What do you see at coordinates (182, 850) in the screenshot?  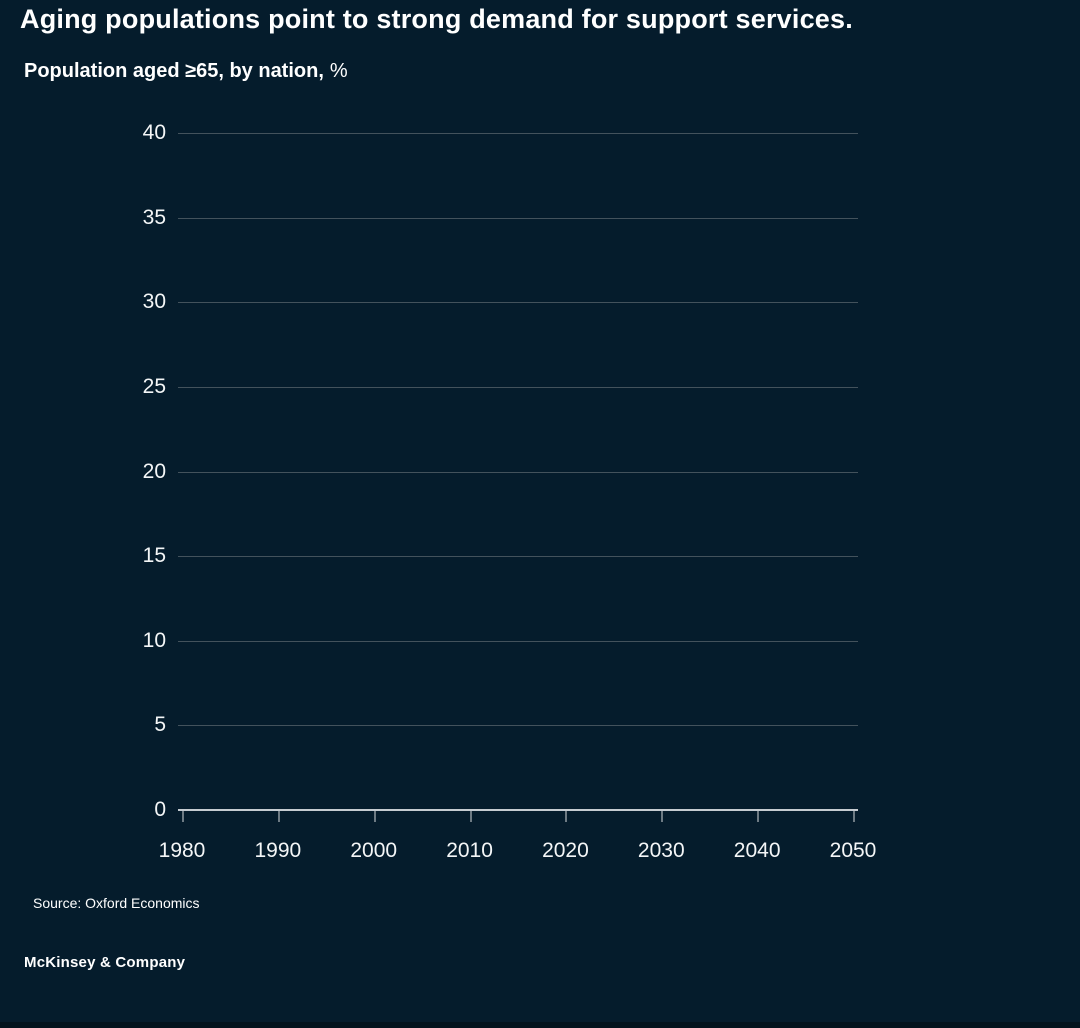 I see `x-tick-label-1980: 1980` at bounding box center [182, 850].